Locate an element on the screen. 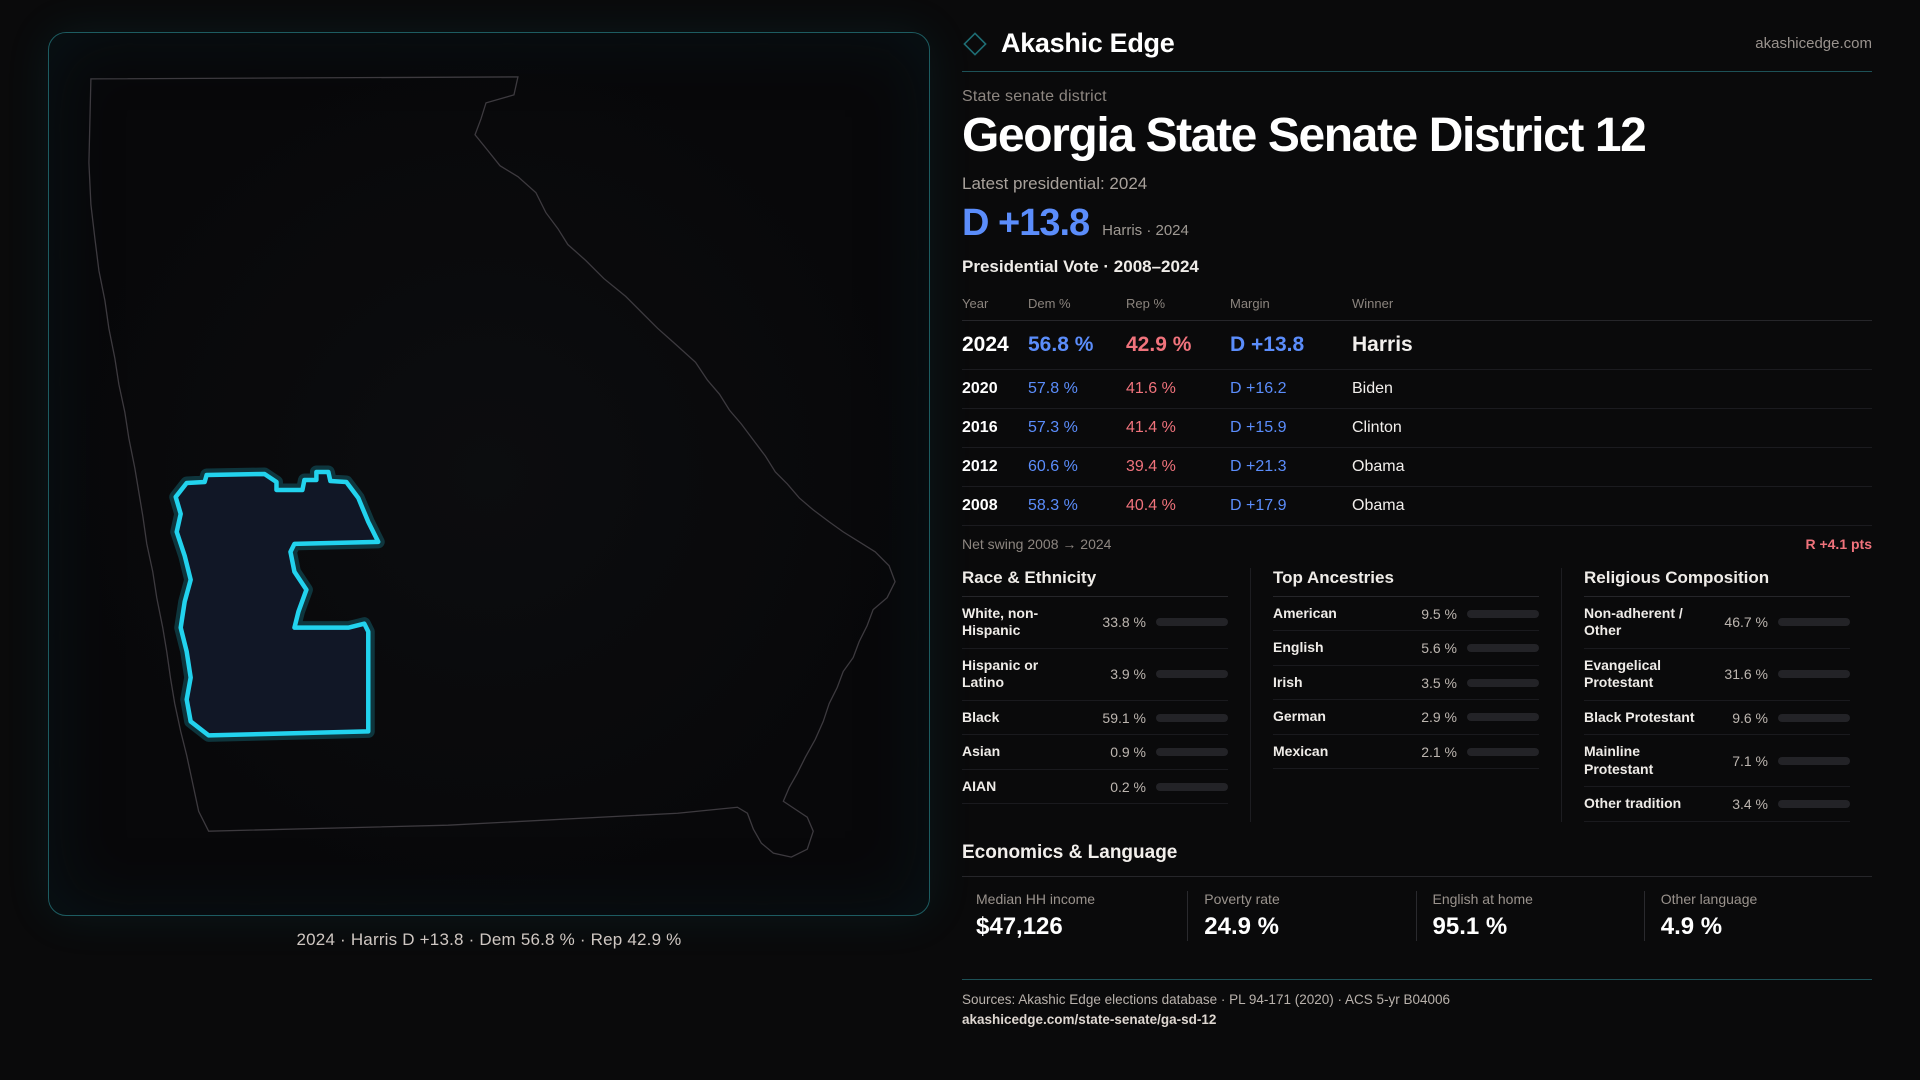  latest-presidential-label: Latest presidential: 2024 is located at coordinates (1055, 183).